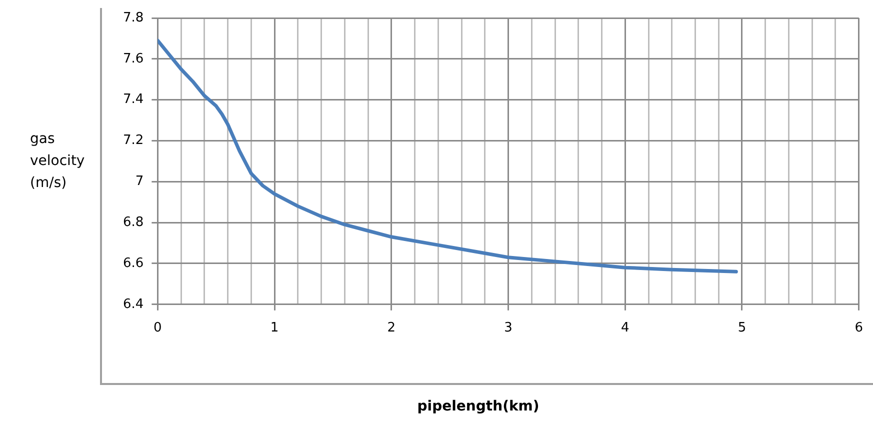 This screenshot has height=421, width=873. What do you see at coordinates (133, 58) in the screenshot?
I see `y-tick-label: 7.6` at bounding box center [133, 58].